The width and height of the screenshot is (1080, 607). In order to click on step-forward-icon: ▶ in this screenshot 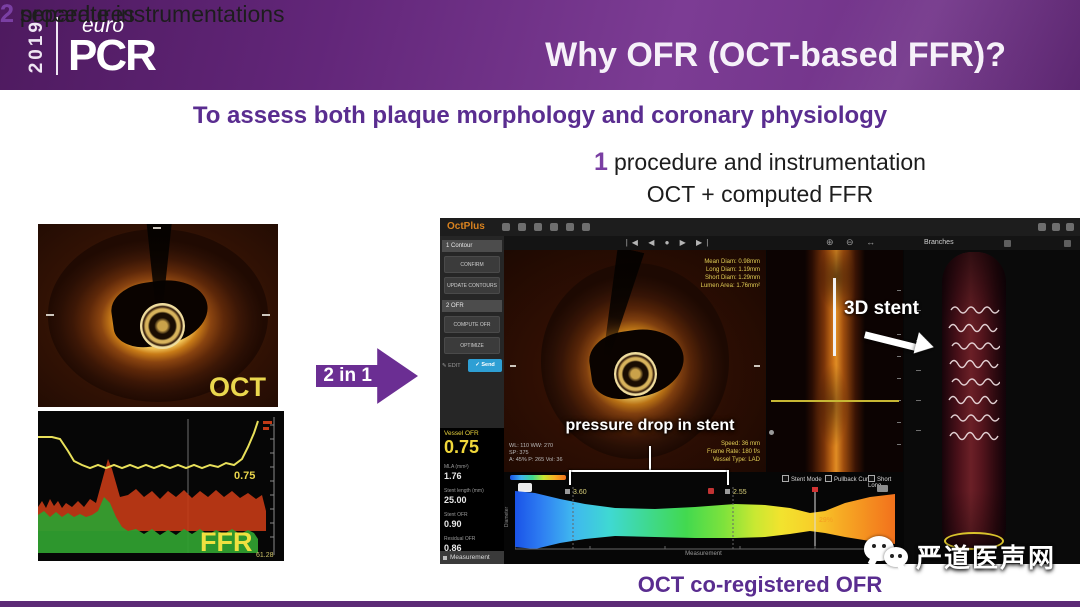, I will do `click(684, 242)`.